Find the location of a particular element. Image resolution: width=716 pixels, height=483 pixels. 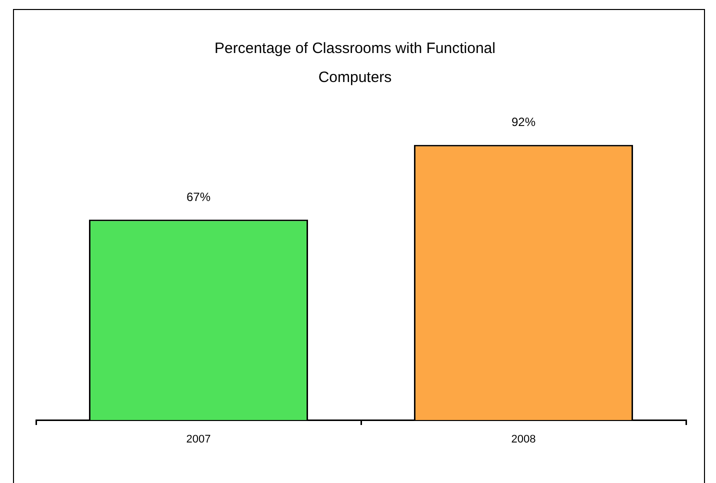

x-tick-label: 2008 is located at coordinates (523, 440).